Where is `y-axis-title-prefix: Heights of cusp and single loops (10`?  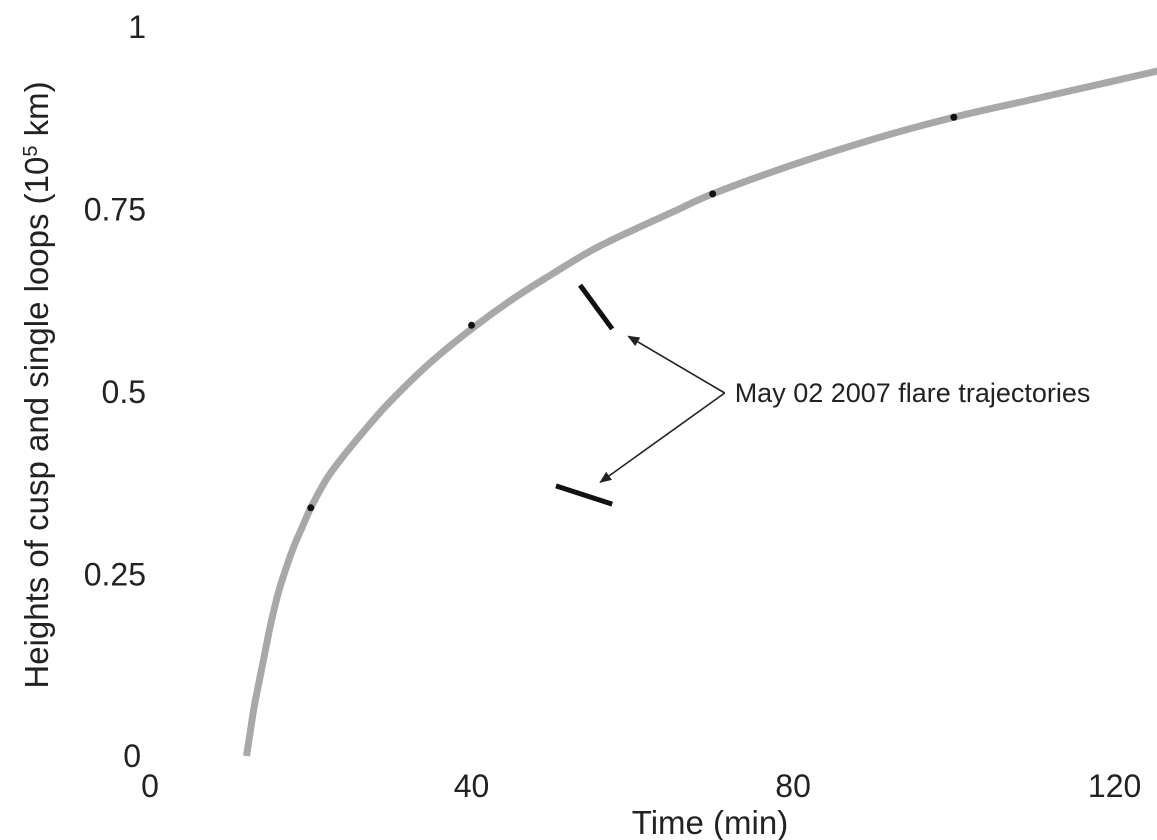 y-axis-title-prefix: Heights of cusp and single loops (10 is located at coordinates (36, 423).